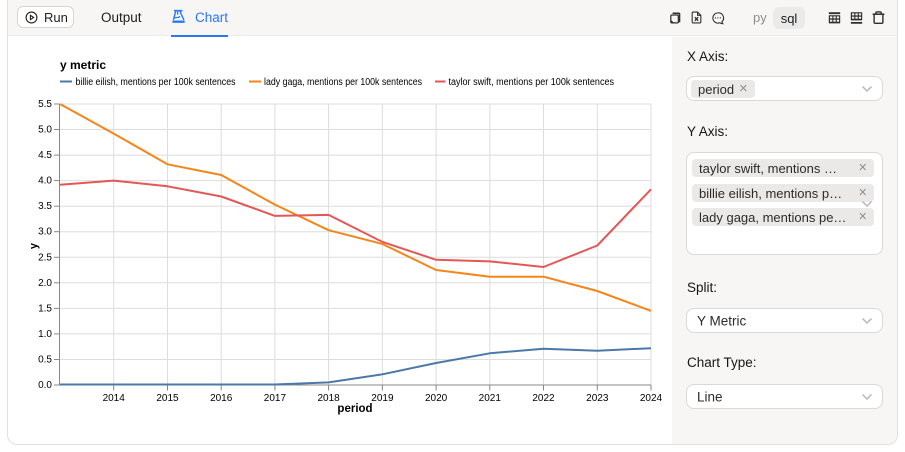 The height and width of the screenshot is (452, 905). I want to click on svg-text: 2023, so click(597, 398).